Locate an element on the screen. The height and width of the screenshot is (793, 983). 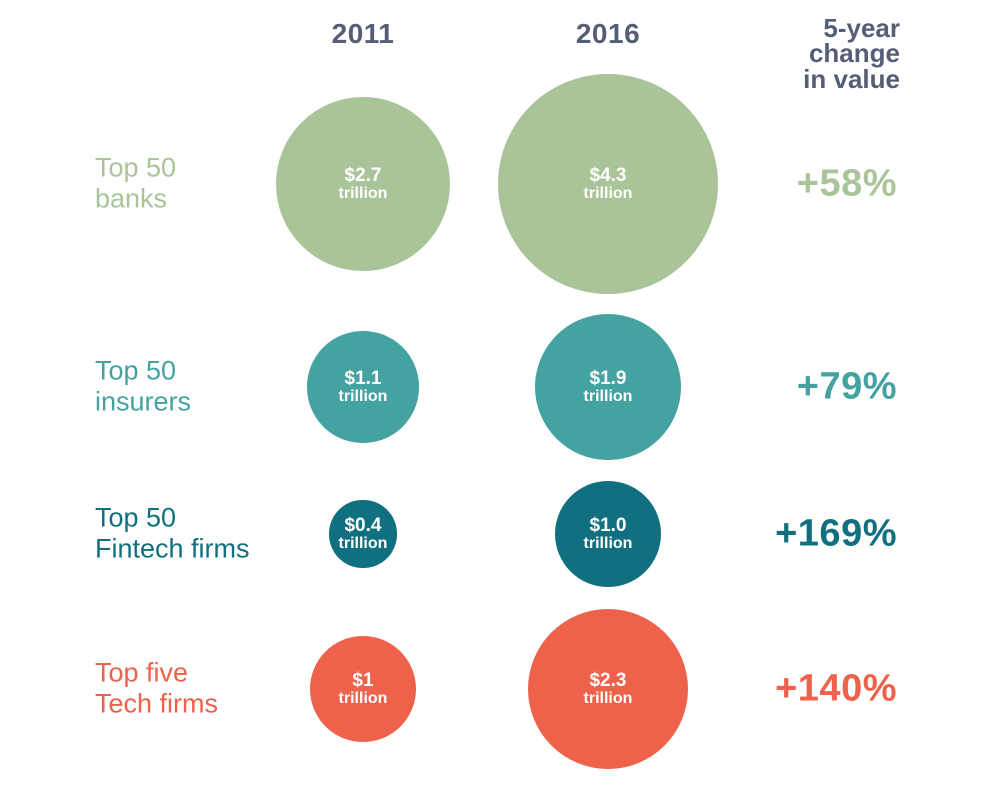
column-header-2016: 2016 is located at coordinates (608, 33).